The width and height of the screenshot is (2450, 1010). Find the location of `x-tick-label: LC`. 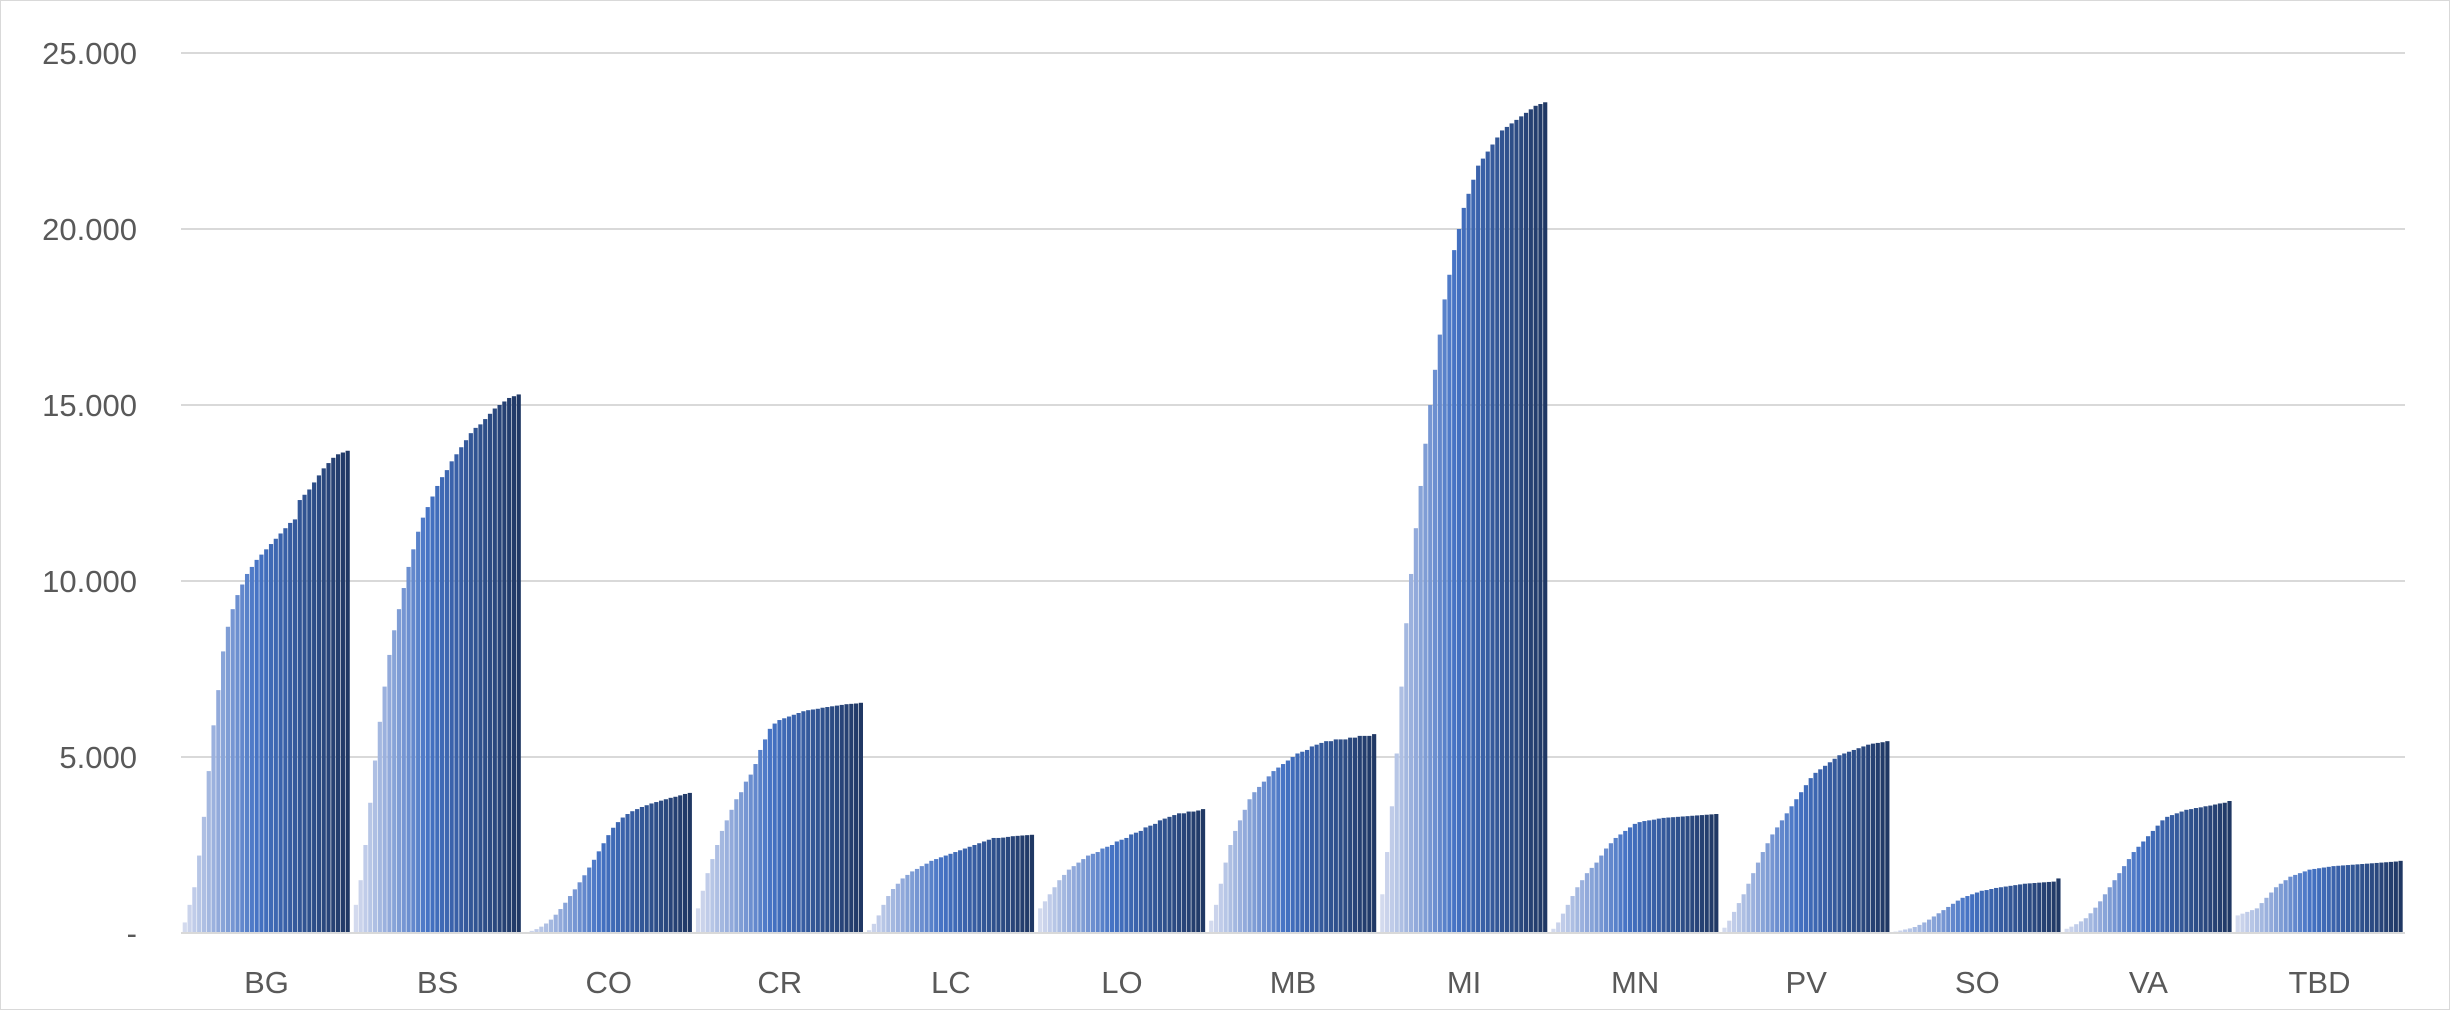

x-tick-label: LC is located at coordinates (951, 982).